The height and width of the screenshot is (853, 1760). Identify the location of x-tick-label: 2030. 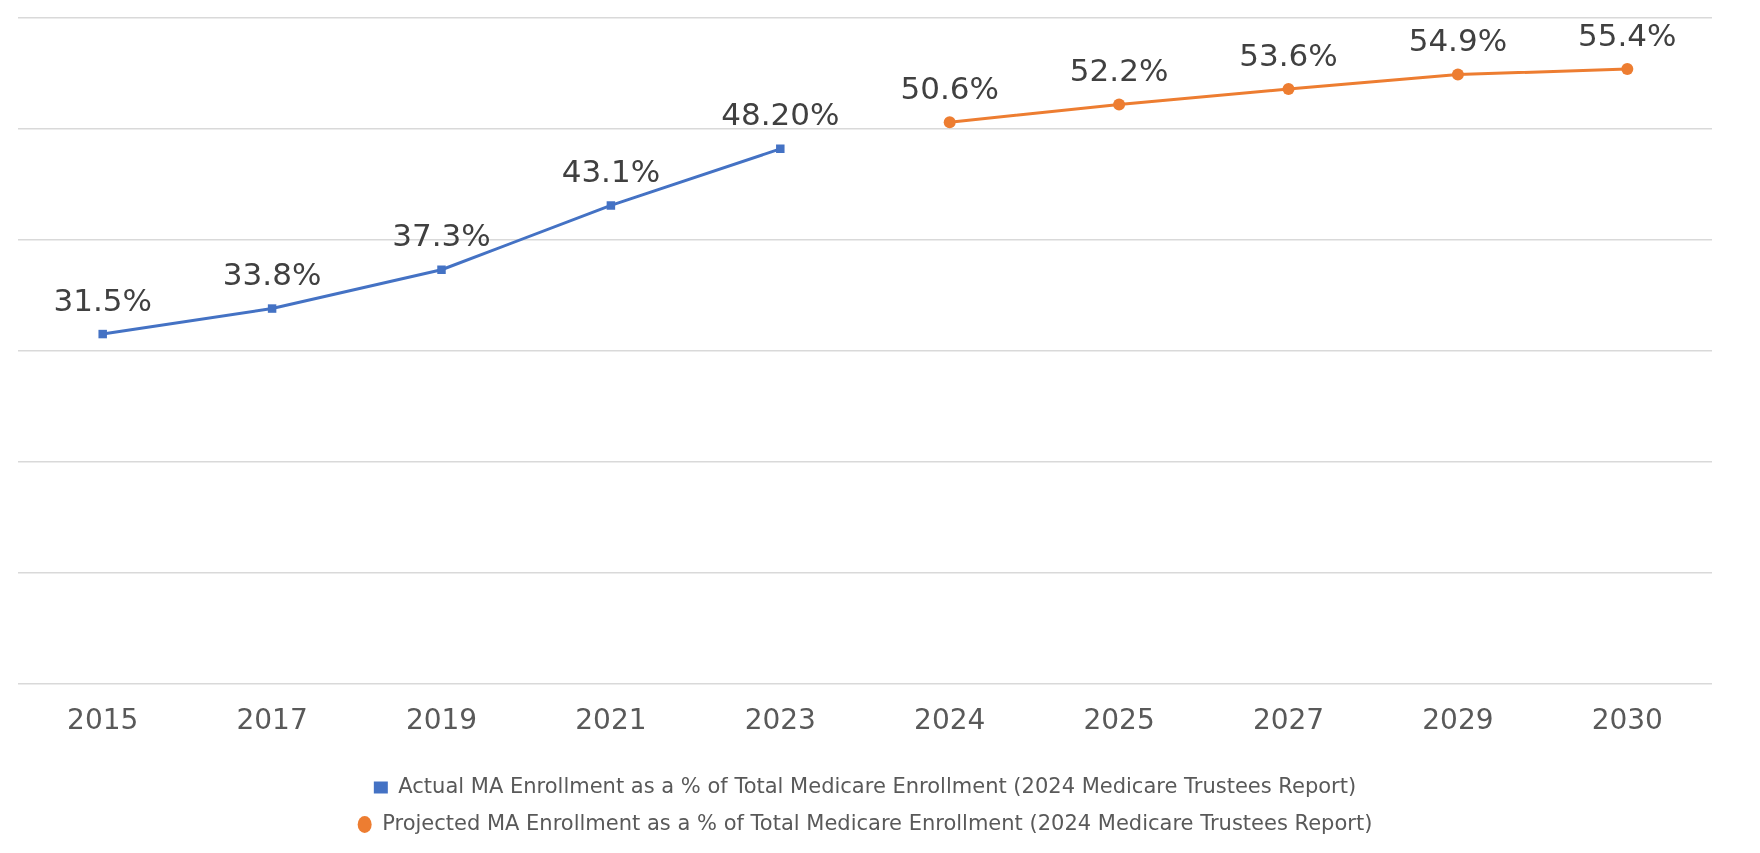
(1627, 720).